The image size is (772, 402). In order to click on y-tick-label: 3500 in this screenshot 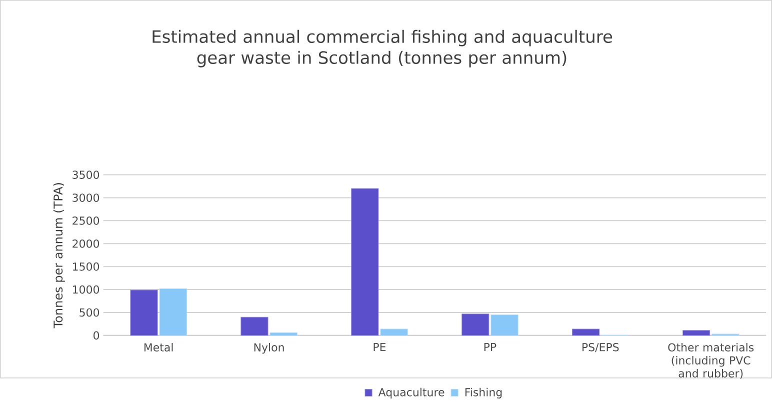, I will do `click(86, 175)`.